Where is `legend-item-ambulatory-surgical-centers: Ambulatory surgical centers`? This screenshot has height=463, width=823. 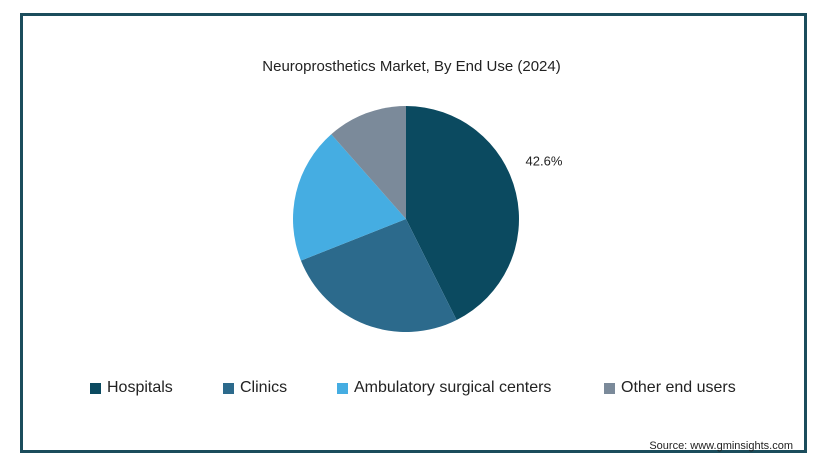
legend-item-ambulatory-surgical-centers: Ambulatory surgical centers is located at coordinates (444, 388).